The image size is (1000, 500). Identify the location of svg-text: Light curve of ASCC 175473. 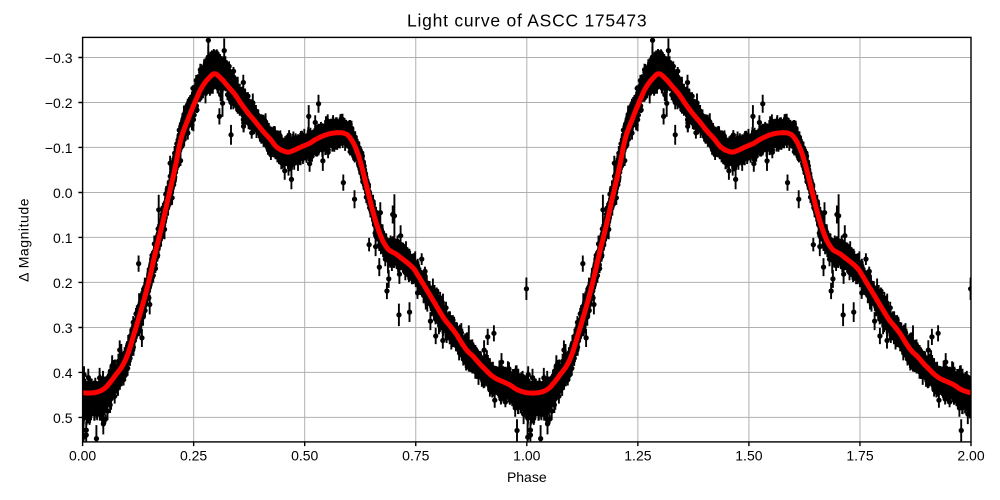
(527, 20).